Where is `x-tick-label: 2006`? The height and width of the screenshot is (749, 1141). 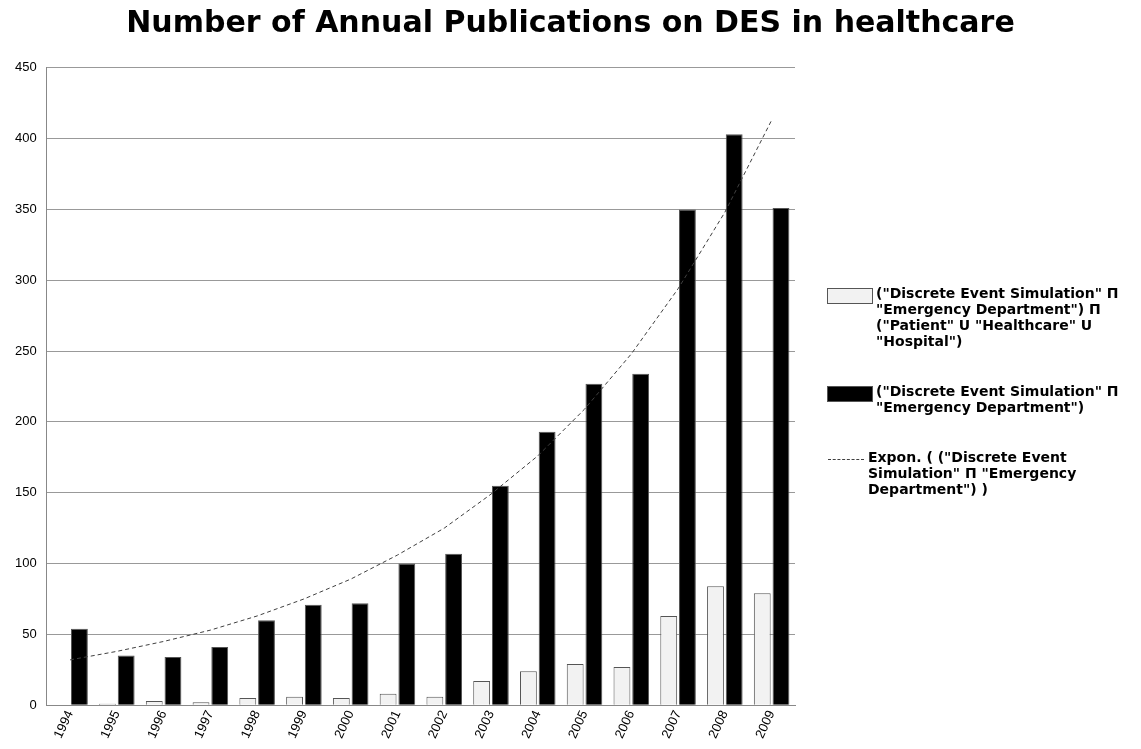 x-tick-label: 2006 is located at coordinates (624, 724).